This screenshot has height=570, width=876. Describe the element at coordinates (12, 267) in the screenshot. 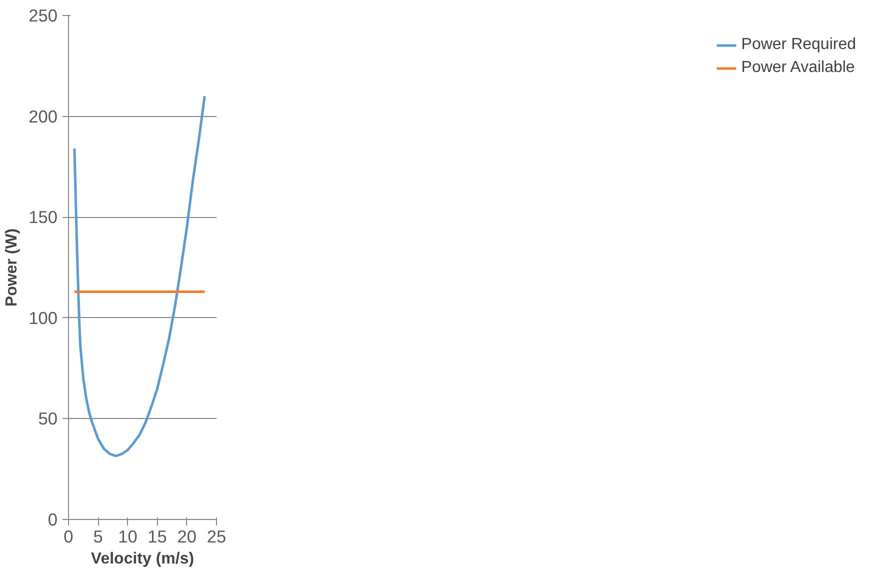

I see `y-axis-title: Power (W)` at that location.